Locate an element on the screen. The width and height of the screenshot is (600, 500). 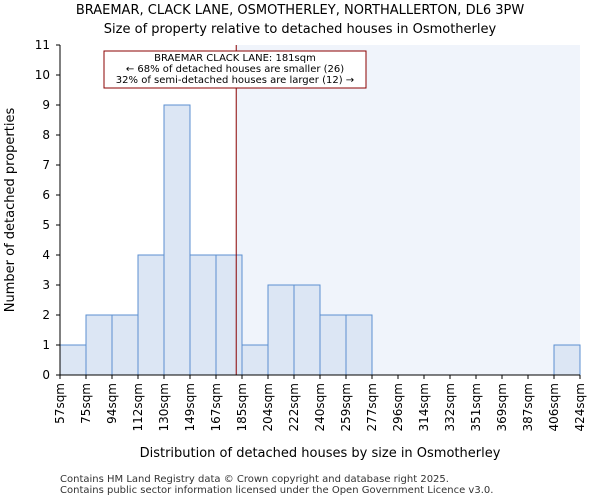
y-tick-label: 6 is located at coordinates (46, 195).